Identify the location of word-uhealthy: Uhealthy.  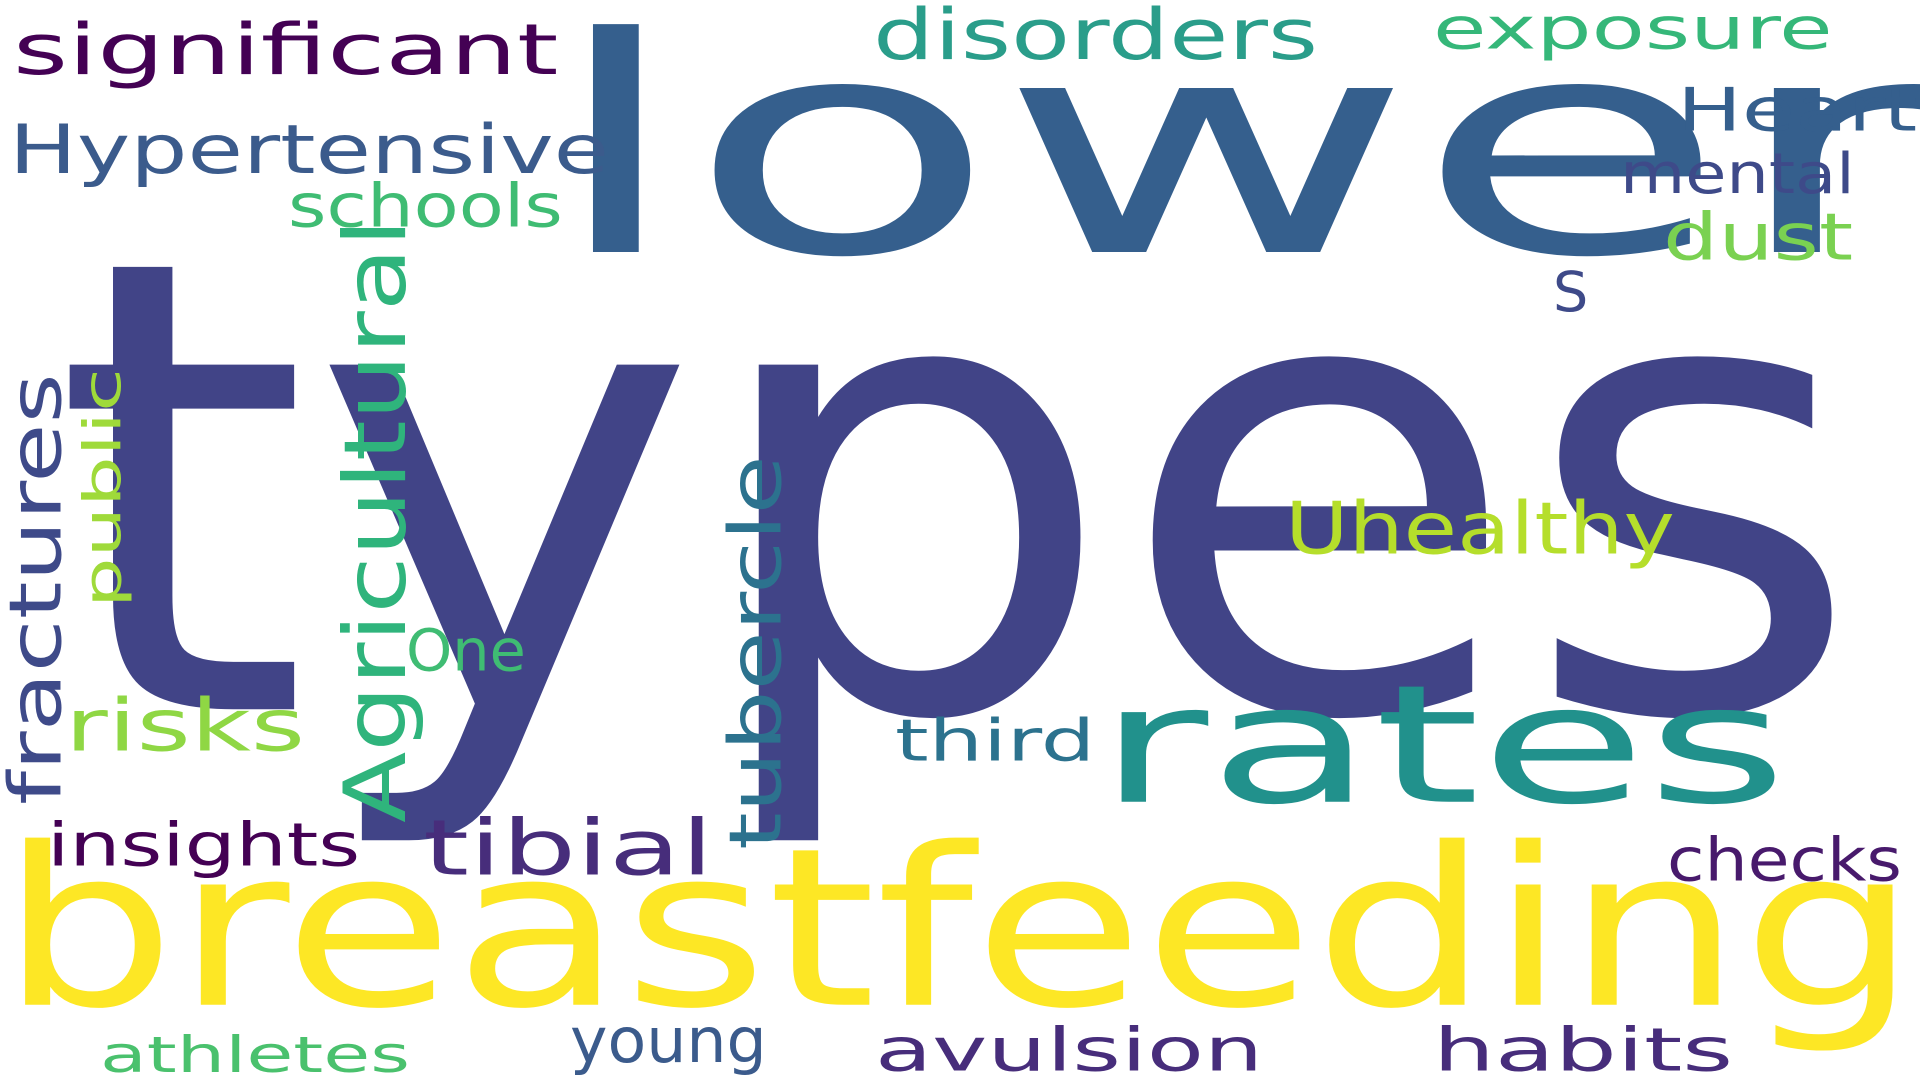
(1480, 528).